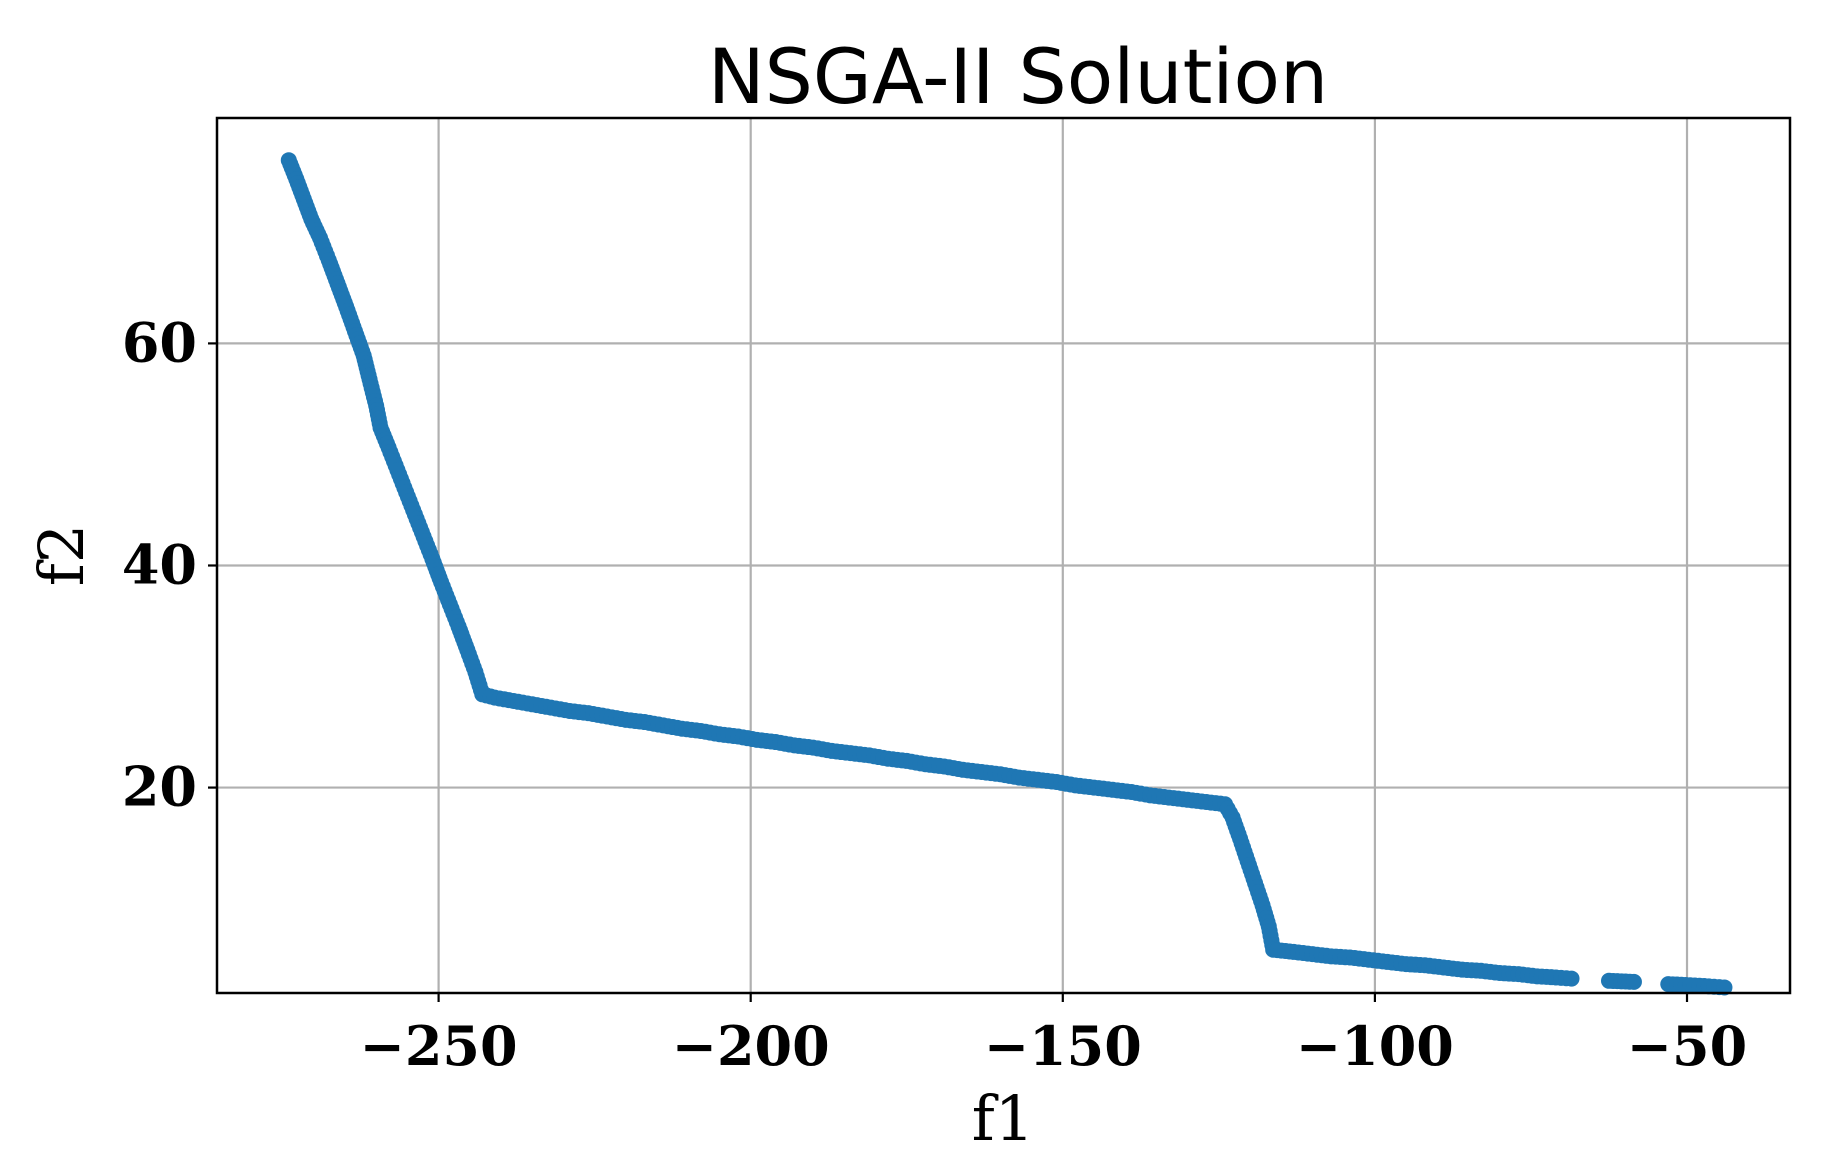 Image resolution: width=1826 pixels, height=1160 pixels. What do you see at coordinates (439, 1046) in the screenshot?
I see `x-tick-label: −250` at bounding box center [439, 1046].